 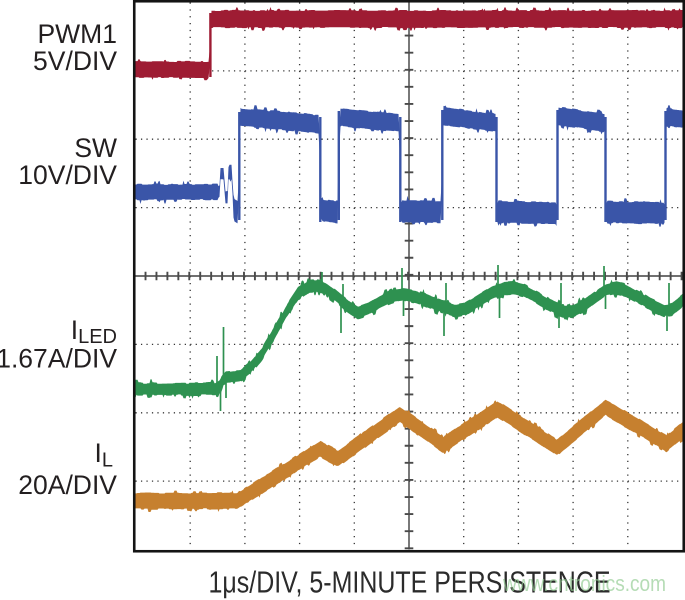 What do you see at coordinates (584, 583) in the screenshot?
I see `svg-text: www.cntronics.com` at bounding box center [584, 583].